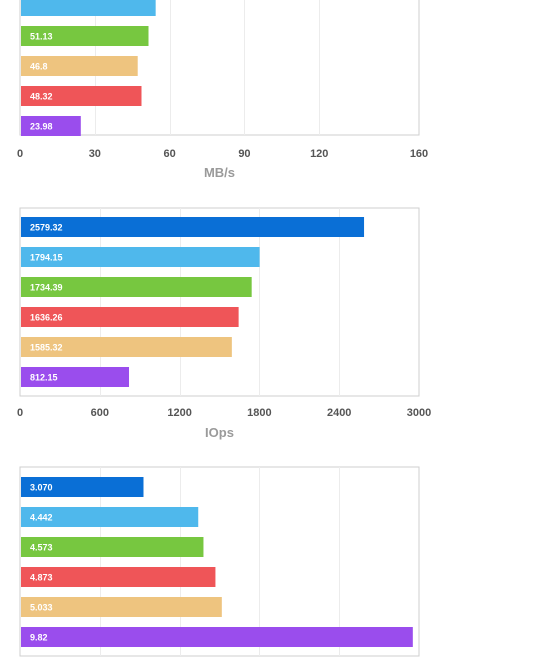  Describe the element at coordinates (39, 67) in the screenshot. I see `throughput-bar-label: 46.8` at that location.